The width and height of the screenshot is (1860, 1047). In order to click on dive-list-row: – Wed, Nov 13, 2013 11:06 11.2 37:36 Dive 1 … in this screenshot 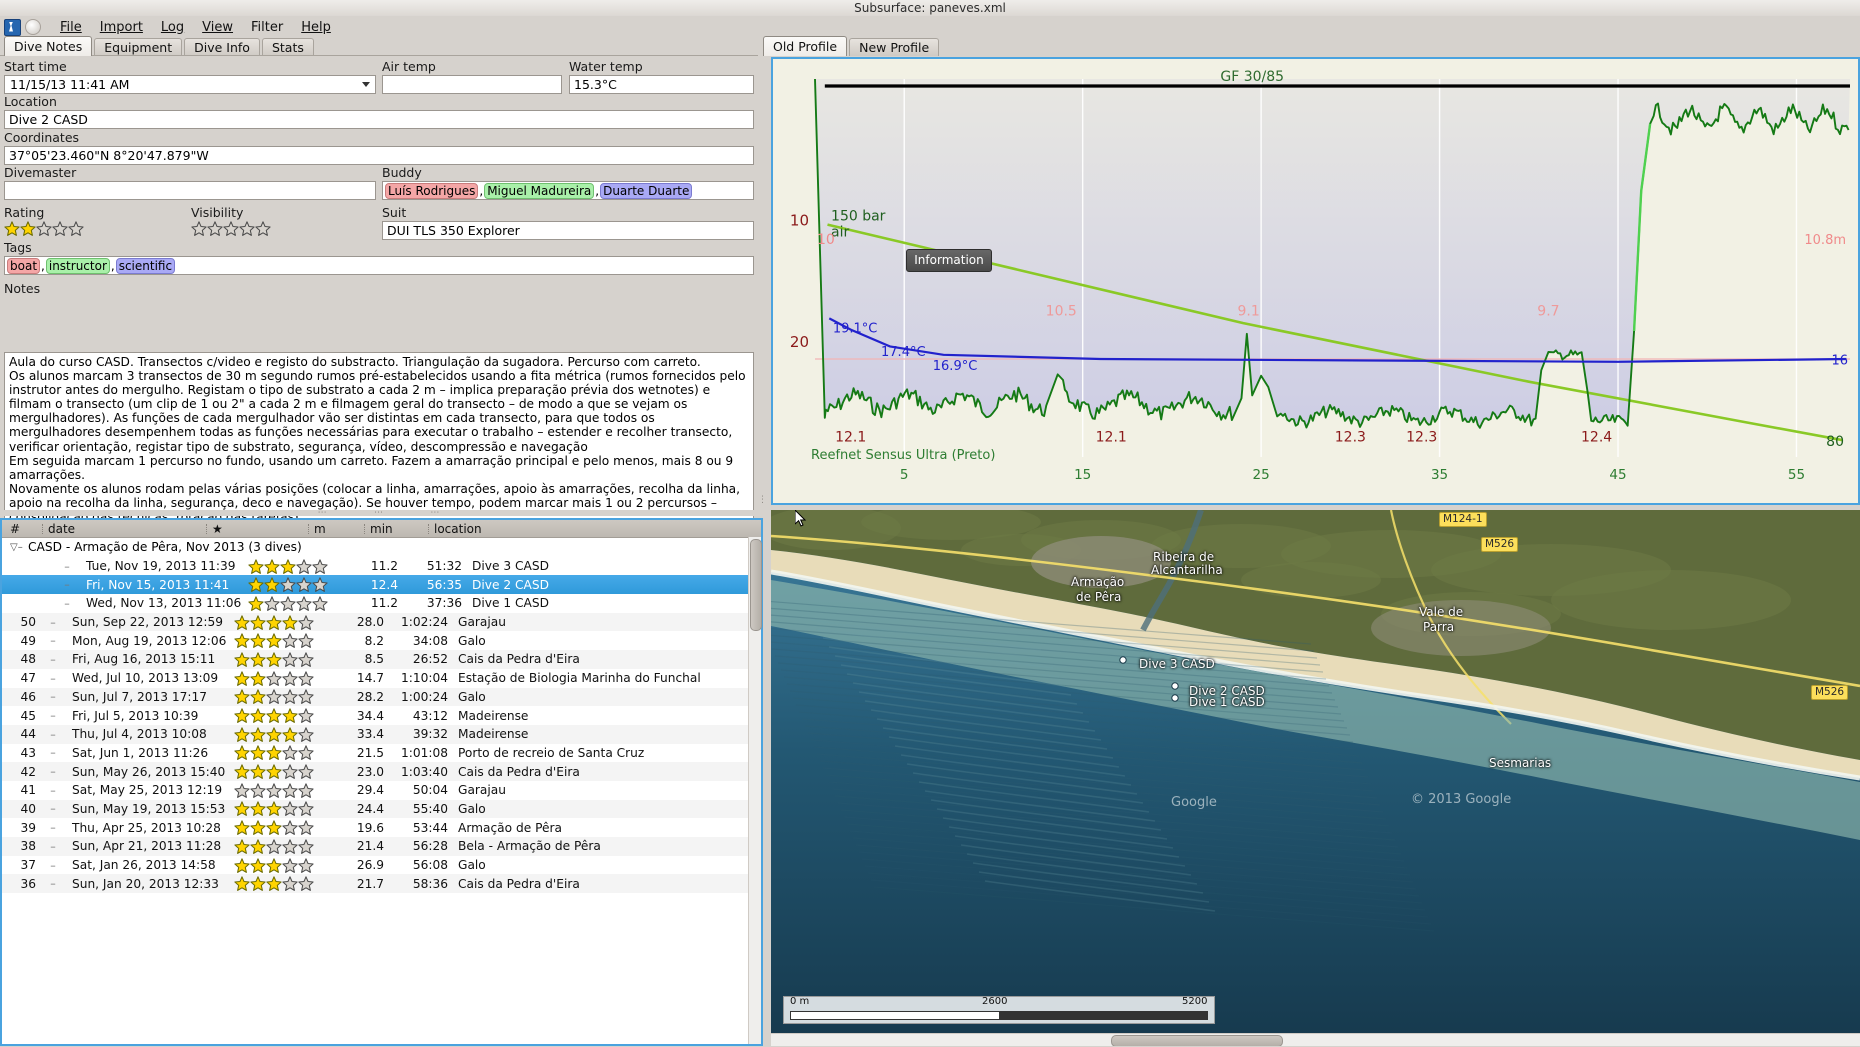, I will do `click(381, 603)`.